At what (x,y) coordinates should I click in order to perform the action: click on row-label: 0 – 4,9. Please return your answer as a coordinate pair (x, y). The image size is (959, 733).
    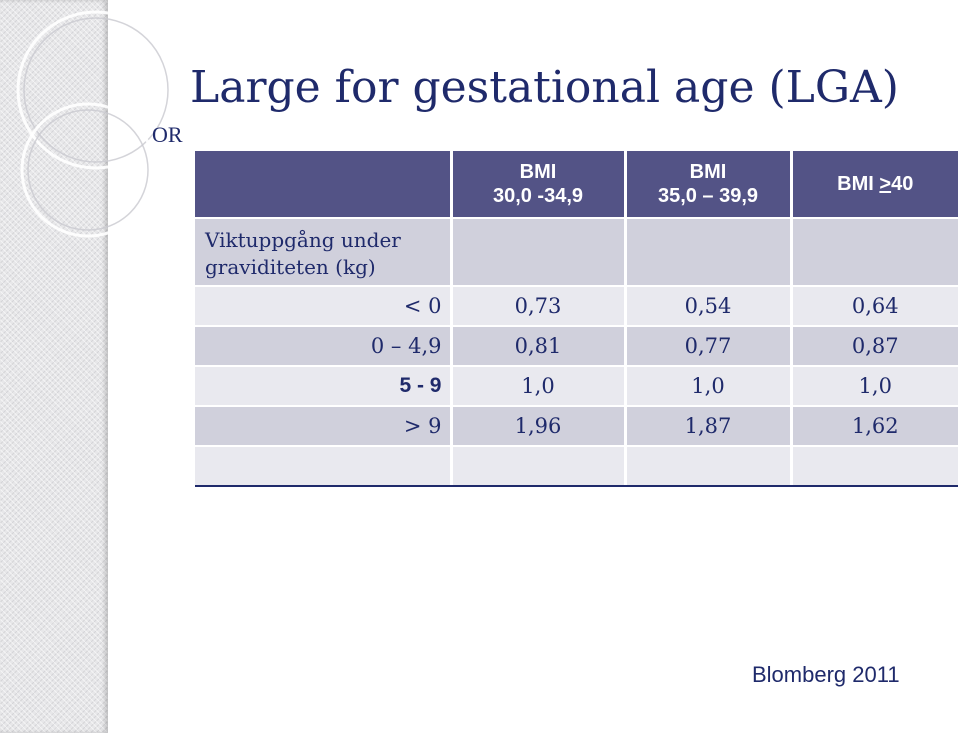
    Looking at the image, I should click on (324, 345).